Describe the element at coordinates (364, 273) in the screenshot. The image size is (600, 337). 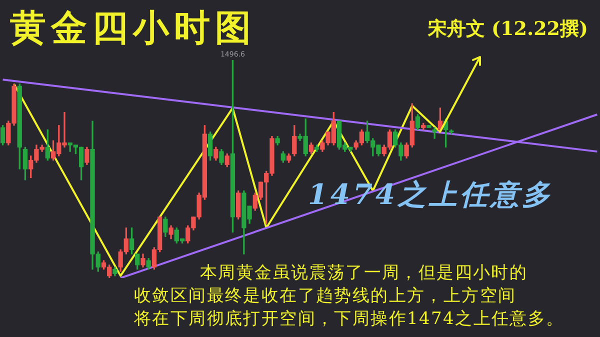
I see `annotation: 本周黄金虽说震荡了一周，但是四小时的` at that location.